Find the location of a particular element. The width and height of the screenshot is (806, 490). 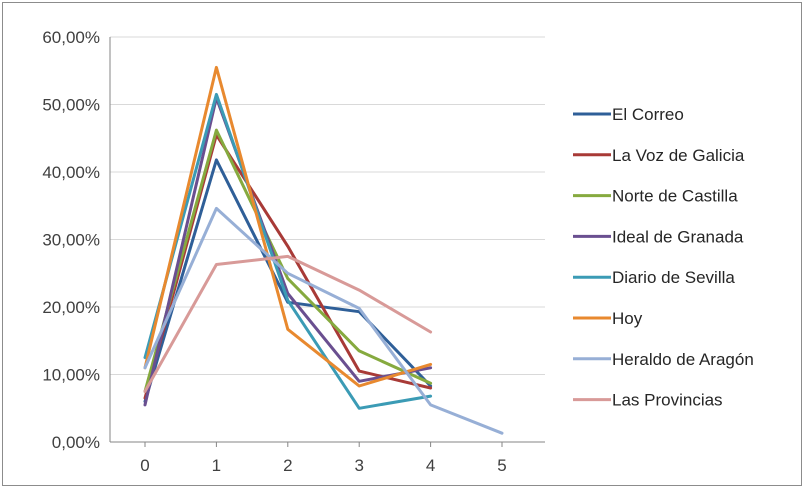

legend-item: La Voz de Galicia is located at coordinates (659, 155).